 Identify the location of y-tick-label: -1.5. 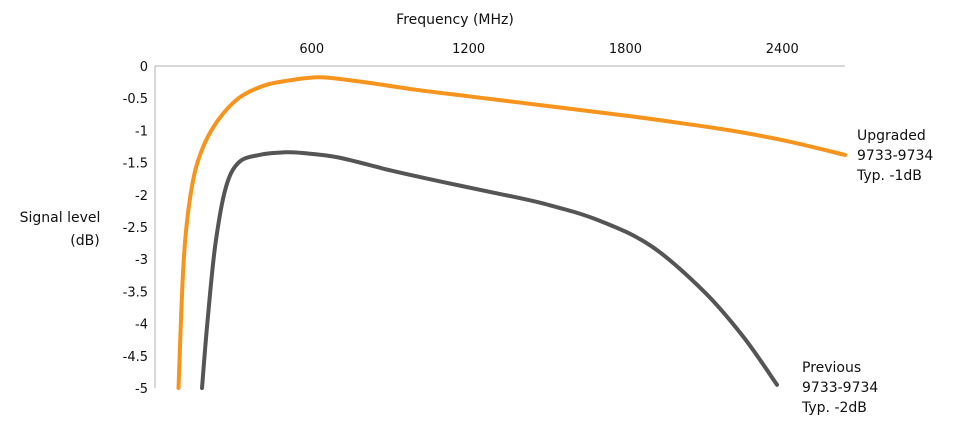
(135, 164).